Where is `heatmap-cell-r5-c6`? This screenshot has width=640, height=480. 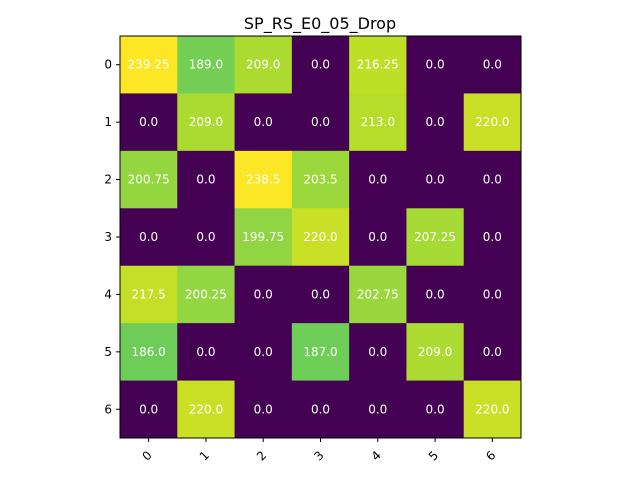
heatmap-cell-r5-c6 is located at coordinates (492, 352).